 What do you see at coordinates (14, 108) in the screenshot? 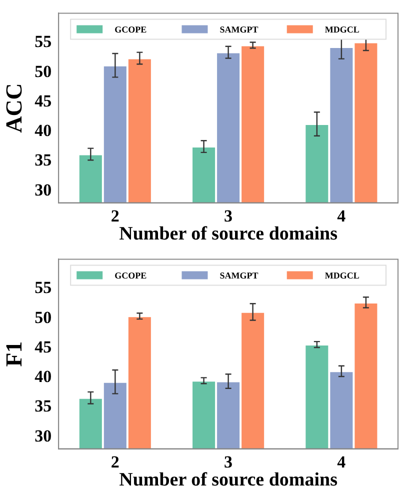
I see `y-axis-title: ACC` at bounding box center [14, 108].